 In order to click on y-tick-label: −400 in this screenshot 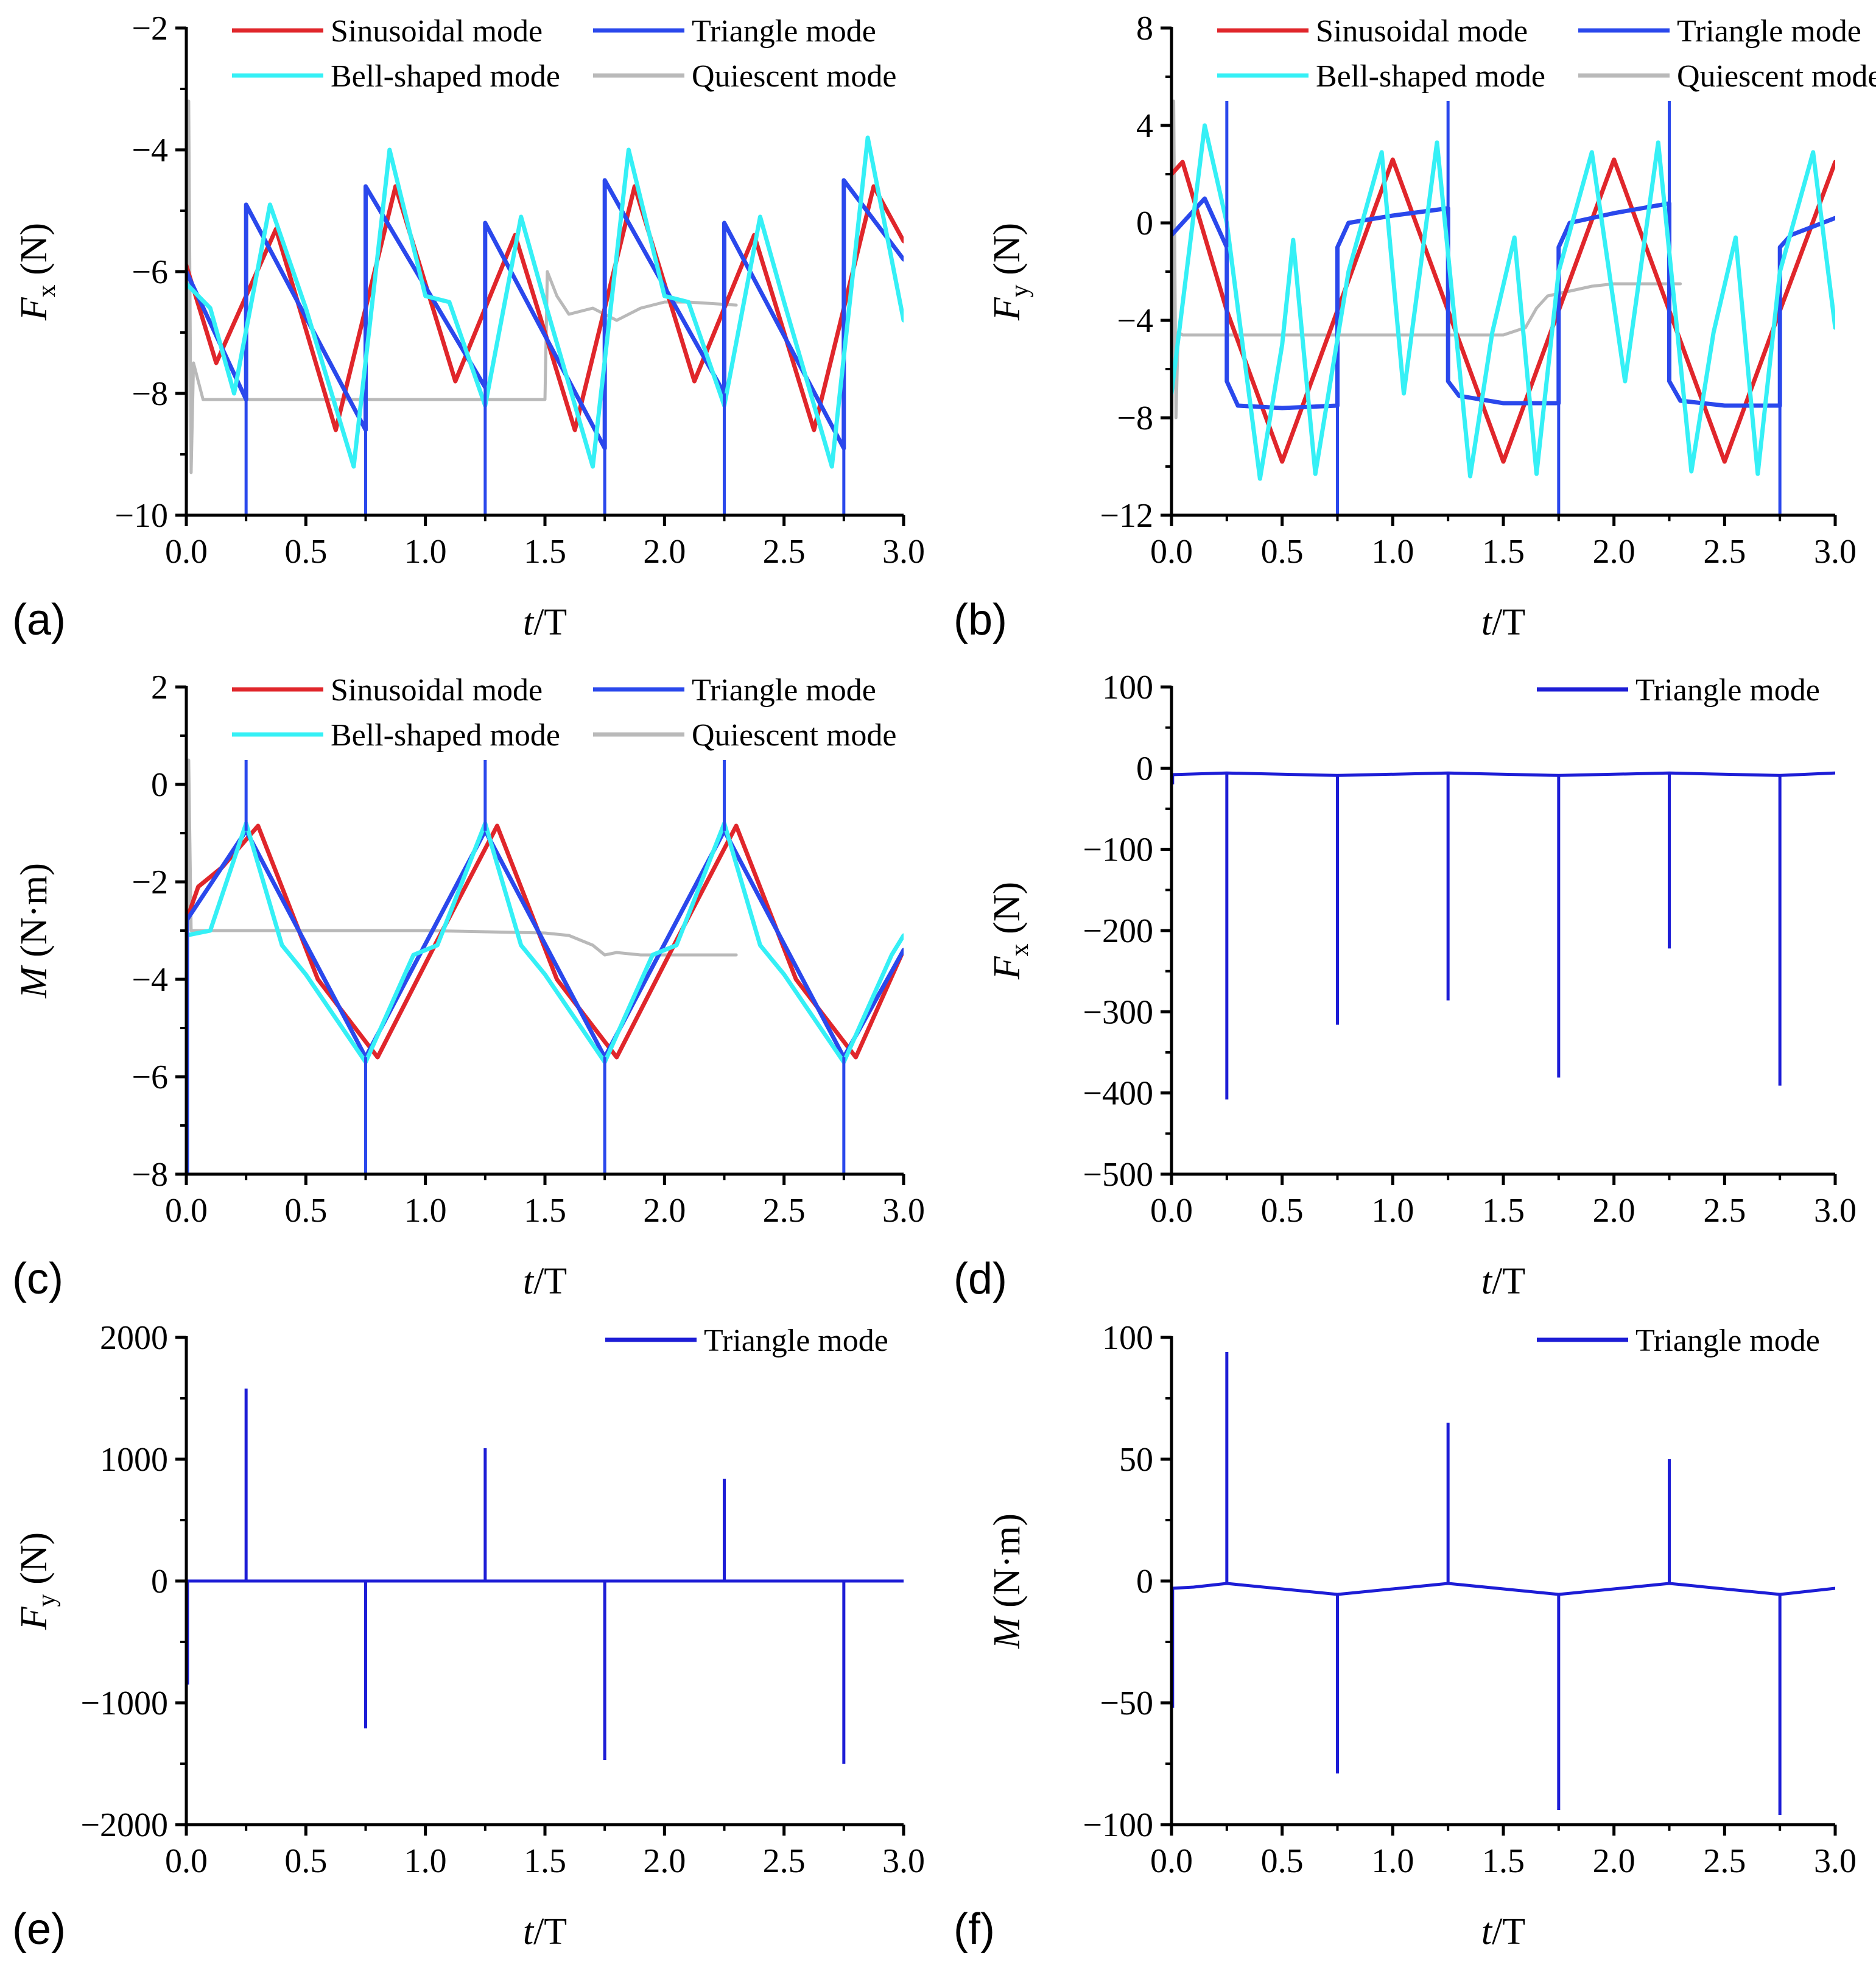, I will do `click(1118, 1094)`.